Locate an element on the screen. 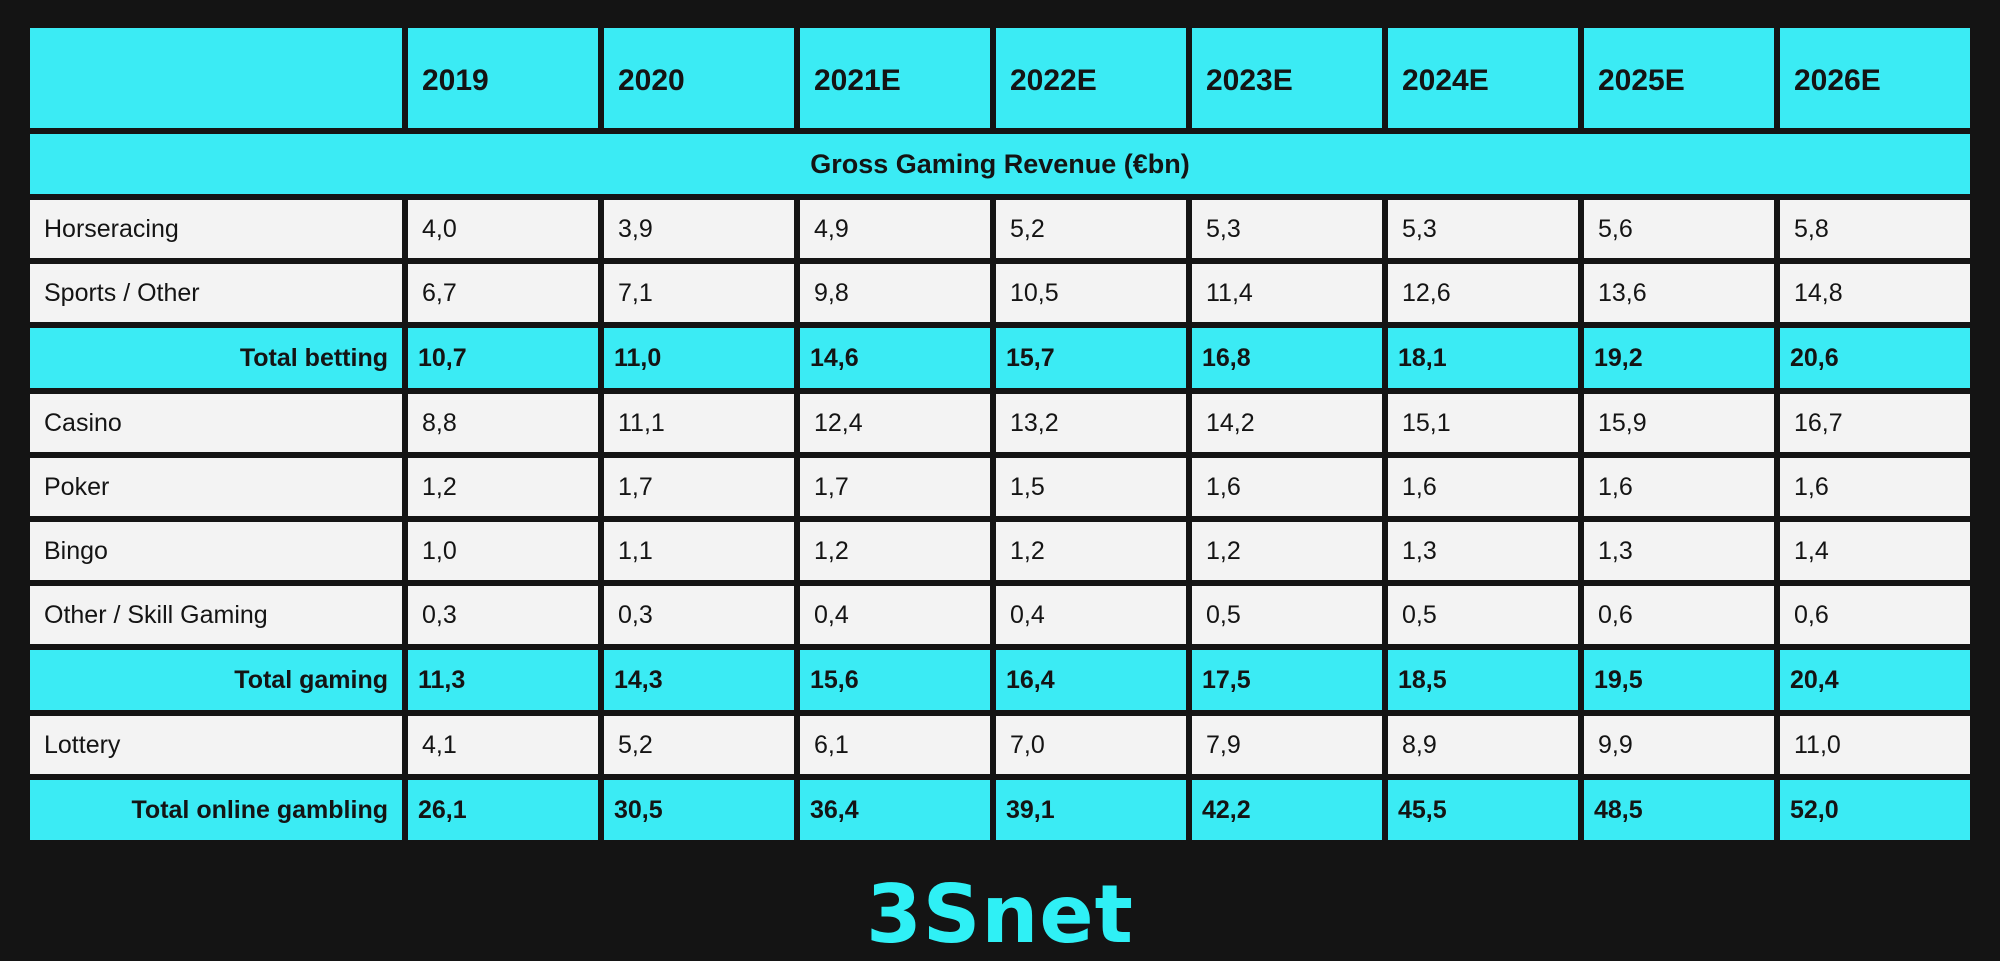 The height and width of the screenshot is (961, 2000). cell-total-online-gambling-2021e: 36,4 is located at coordinates (895, 810).